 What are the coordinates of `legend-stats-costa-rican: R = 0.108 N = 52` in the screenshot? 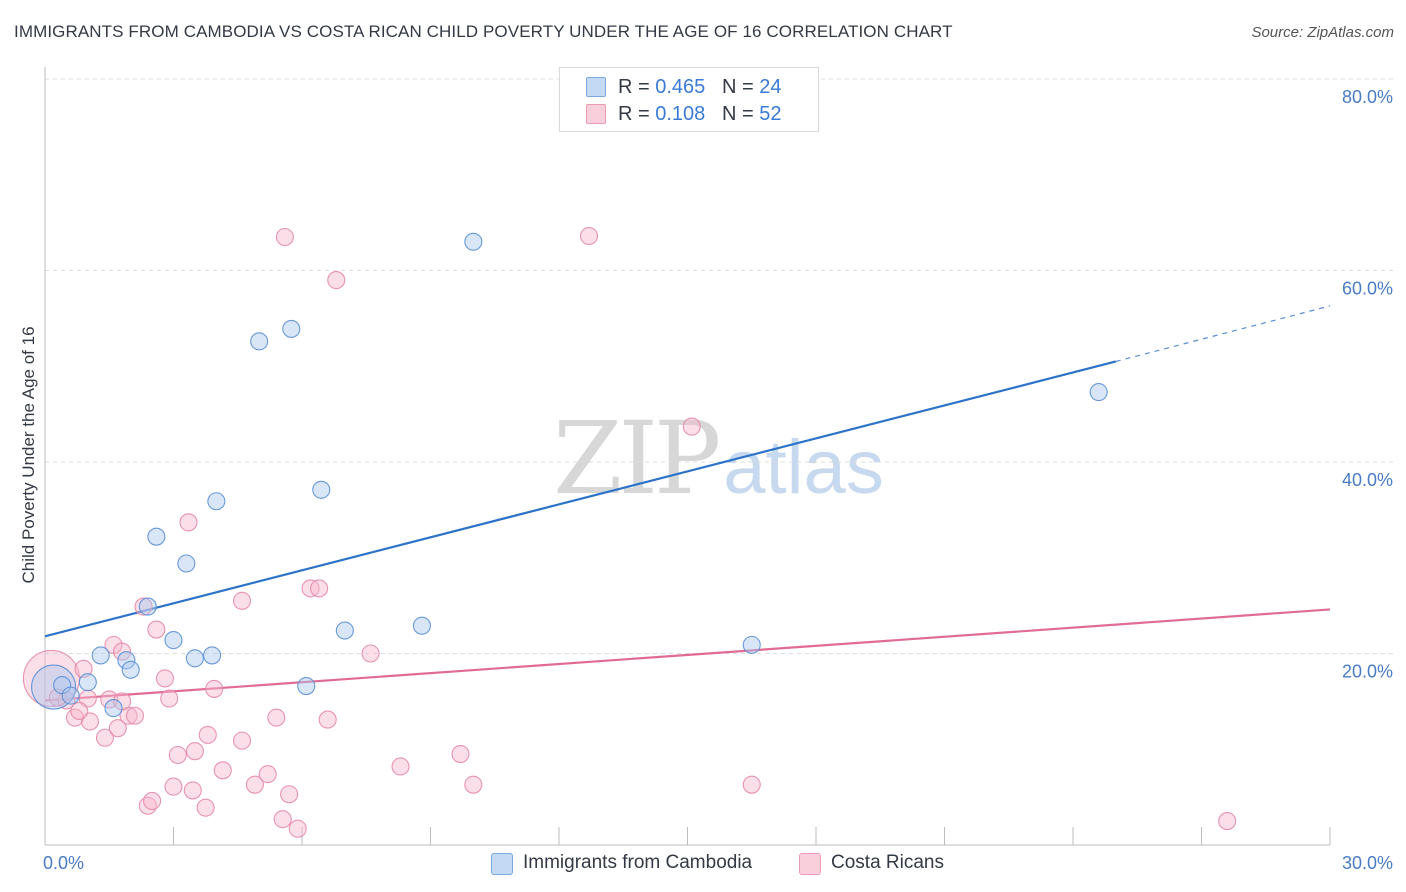 It's located at (700, 114).